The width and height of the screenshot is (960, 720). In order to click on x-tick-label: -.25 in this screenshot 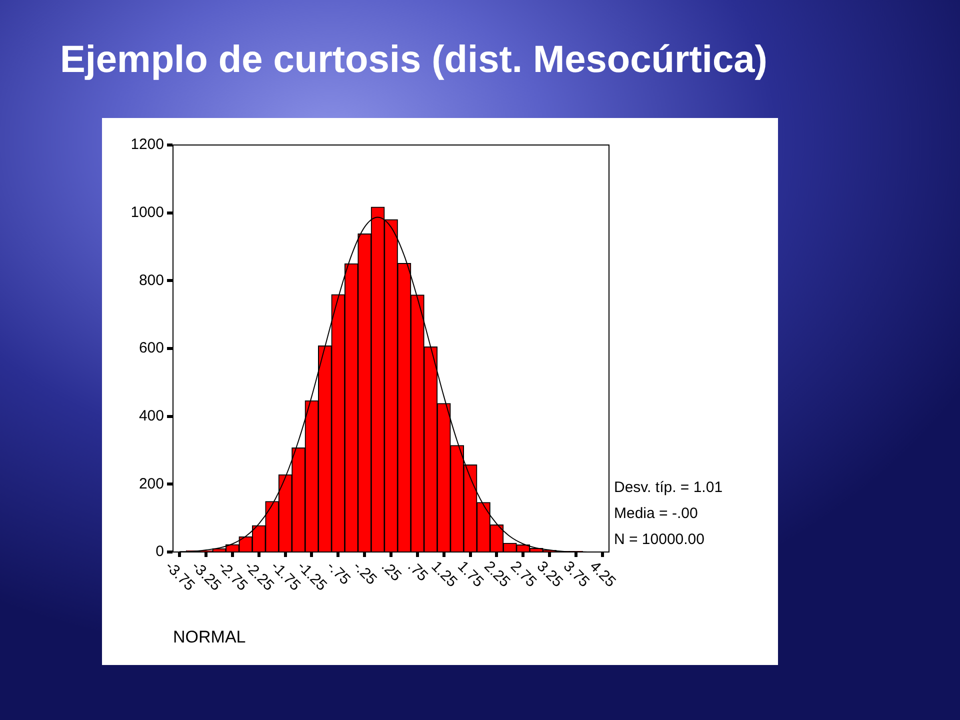, I will do `click(365, 573)`.